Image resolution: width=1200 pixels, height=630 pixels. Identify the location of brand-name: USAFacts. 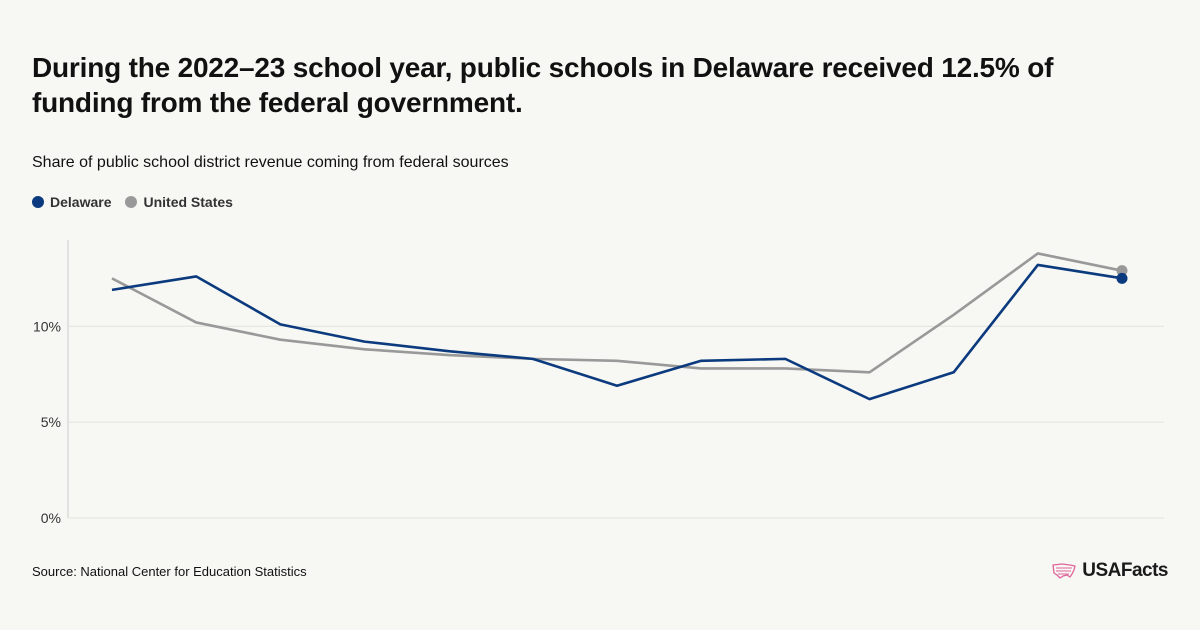
(1125, 570).